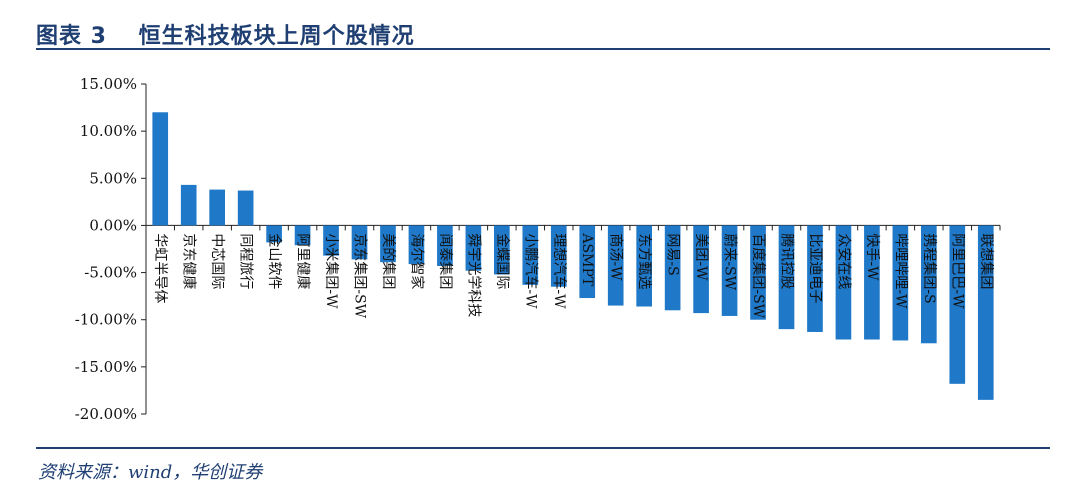  Describe the element at coordinates (106, 414) in the screenshot. I see `y-tick-label: -20.00%` at that location.